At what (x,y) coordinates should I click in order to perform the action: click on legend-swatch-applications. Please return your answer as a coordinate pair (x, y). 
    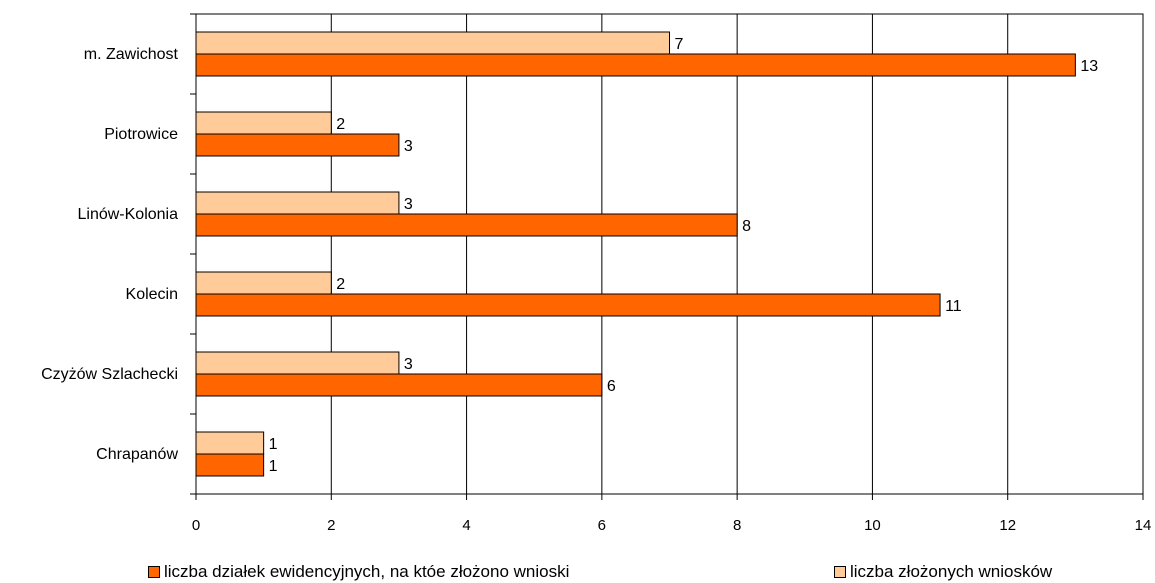
    Looking at the image, I should click on (840, 572).